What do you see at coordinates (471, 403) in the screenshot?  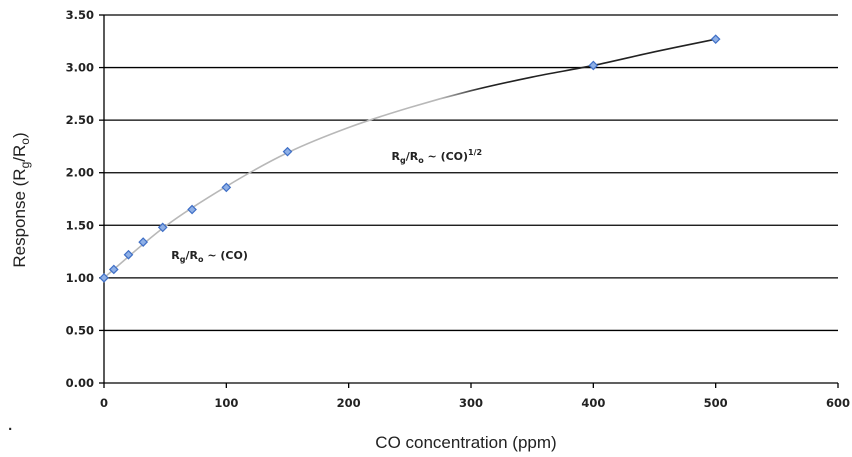 I see `x-tick-label: 300` at bounding box center [471, 403].